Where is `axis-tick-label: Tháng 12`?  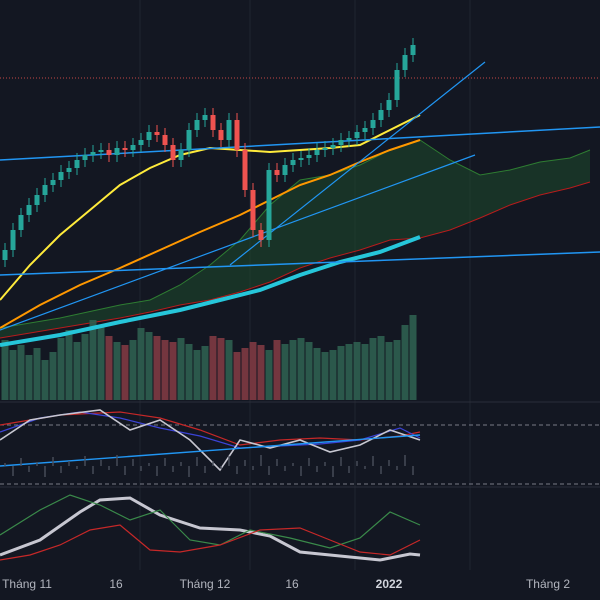
axis-tick-label: Tháng 12 is located at coordinates (205, 584).